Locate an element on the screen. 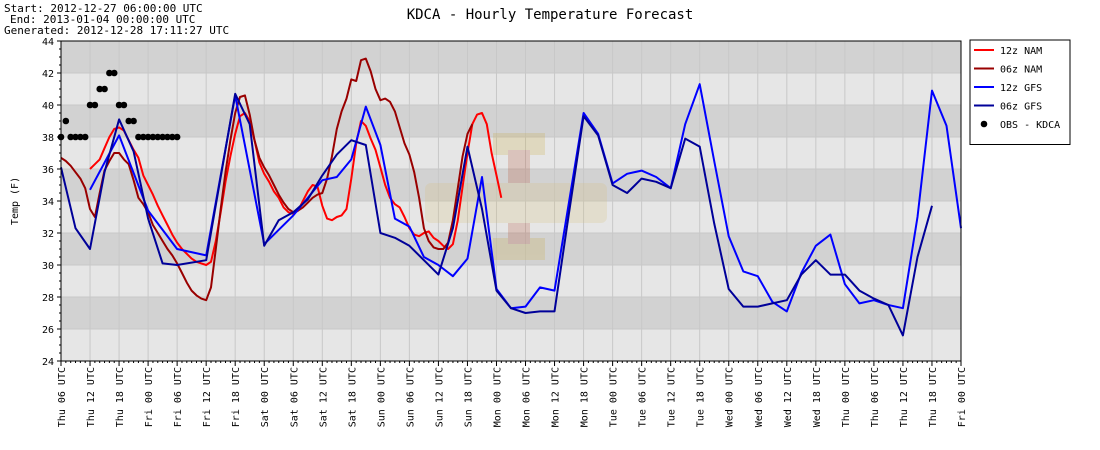  x-tick-label: Tue 06 UTC is located at coordinates (643, 397).